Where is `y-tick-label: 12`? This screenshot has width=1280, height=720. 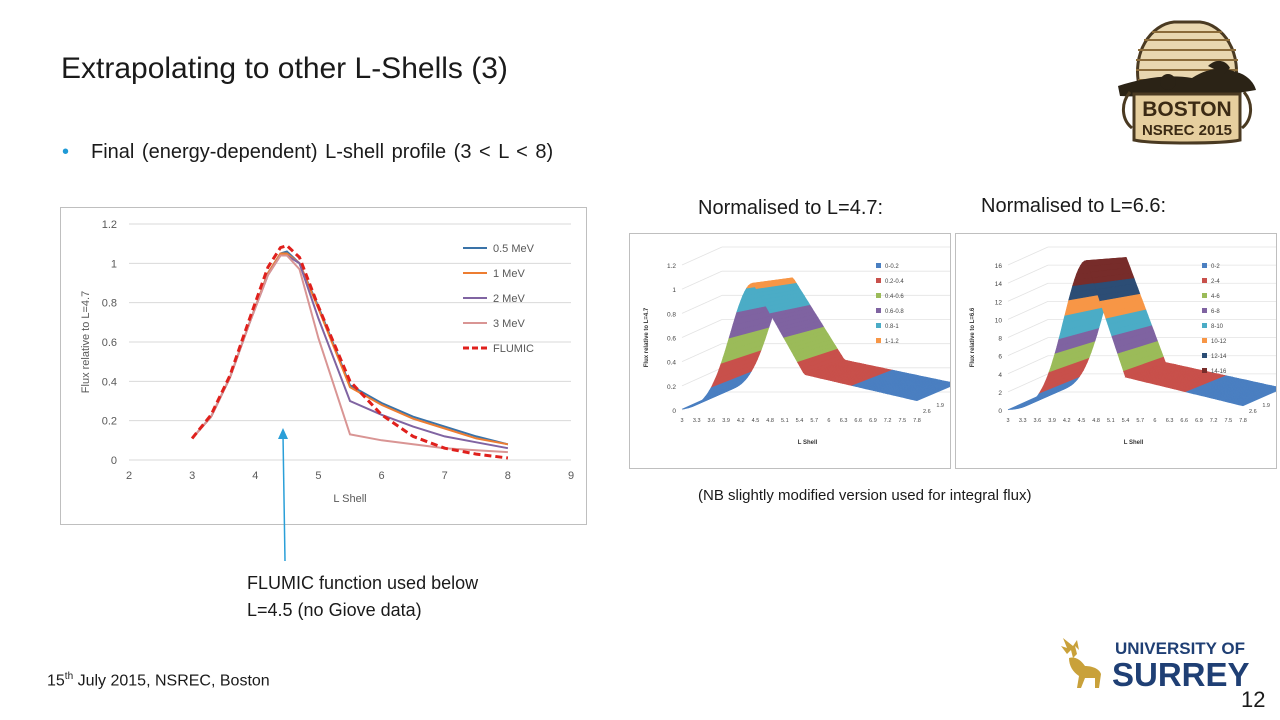 y-tick-label: 12 is located at coordinates (999, 302).